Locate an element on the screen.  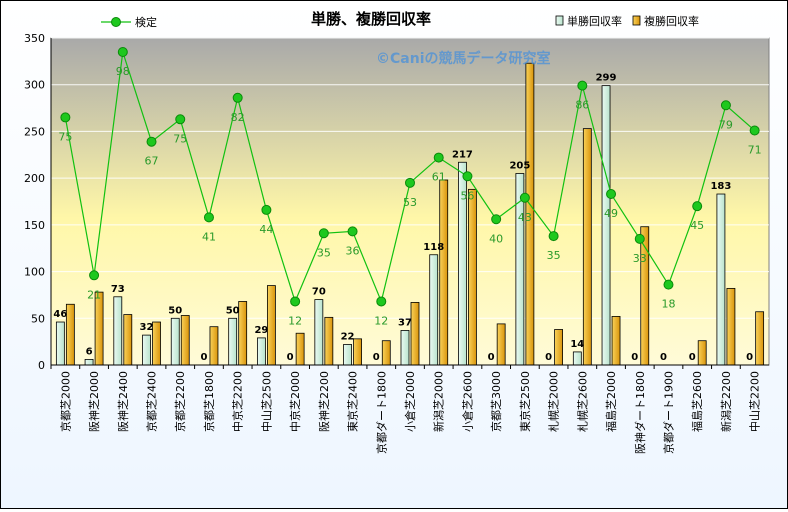
x-tick-label: 福島芝2000 is located at coordinates (611, 401).